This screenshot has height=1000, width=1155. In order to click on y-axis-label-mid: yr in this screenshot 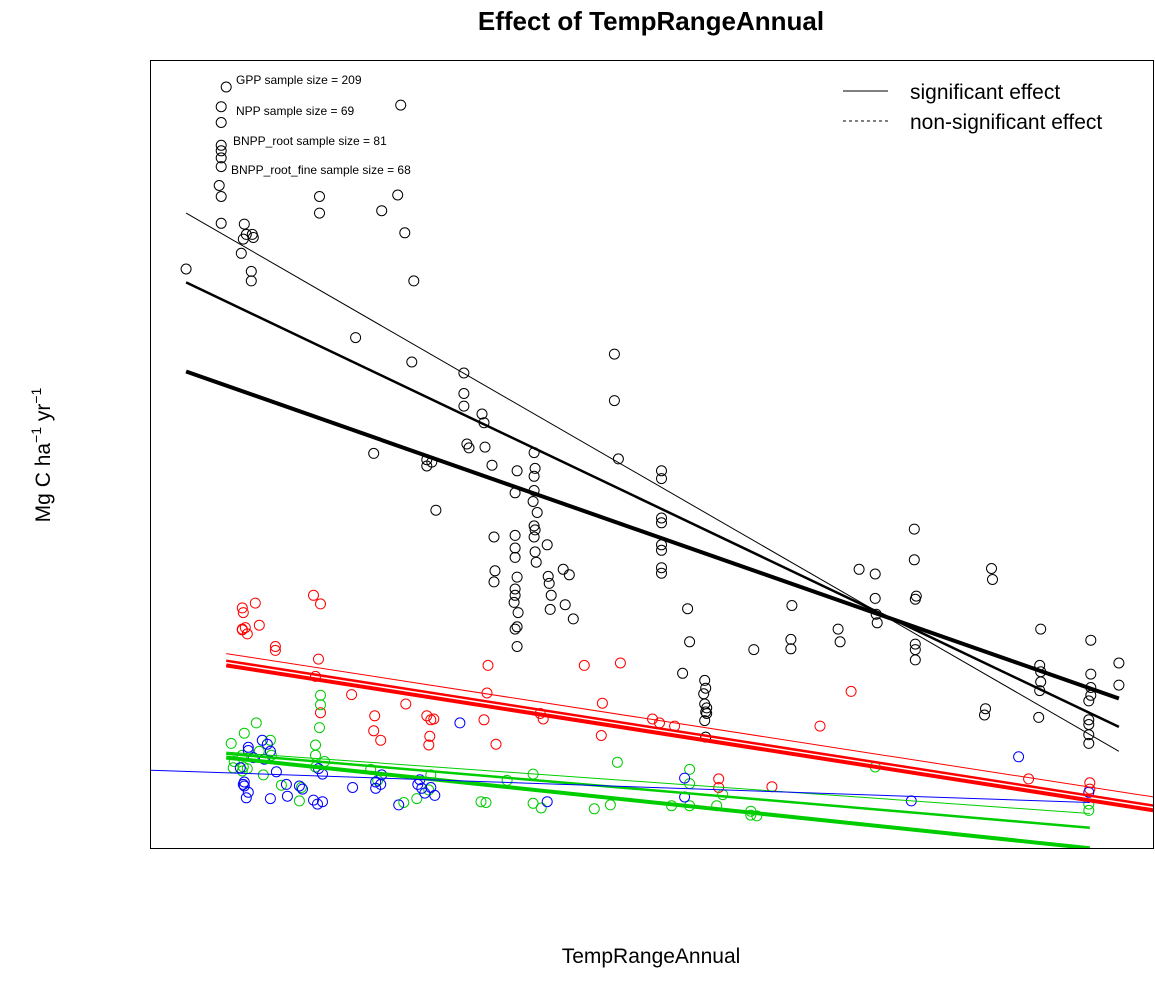, I will do `click(43, 415)`.